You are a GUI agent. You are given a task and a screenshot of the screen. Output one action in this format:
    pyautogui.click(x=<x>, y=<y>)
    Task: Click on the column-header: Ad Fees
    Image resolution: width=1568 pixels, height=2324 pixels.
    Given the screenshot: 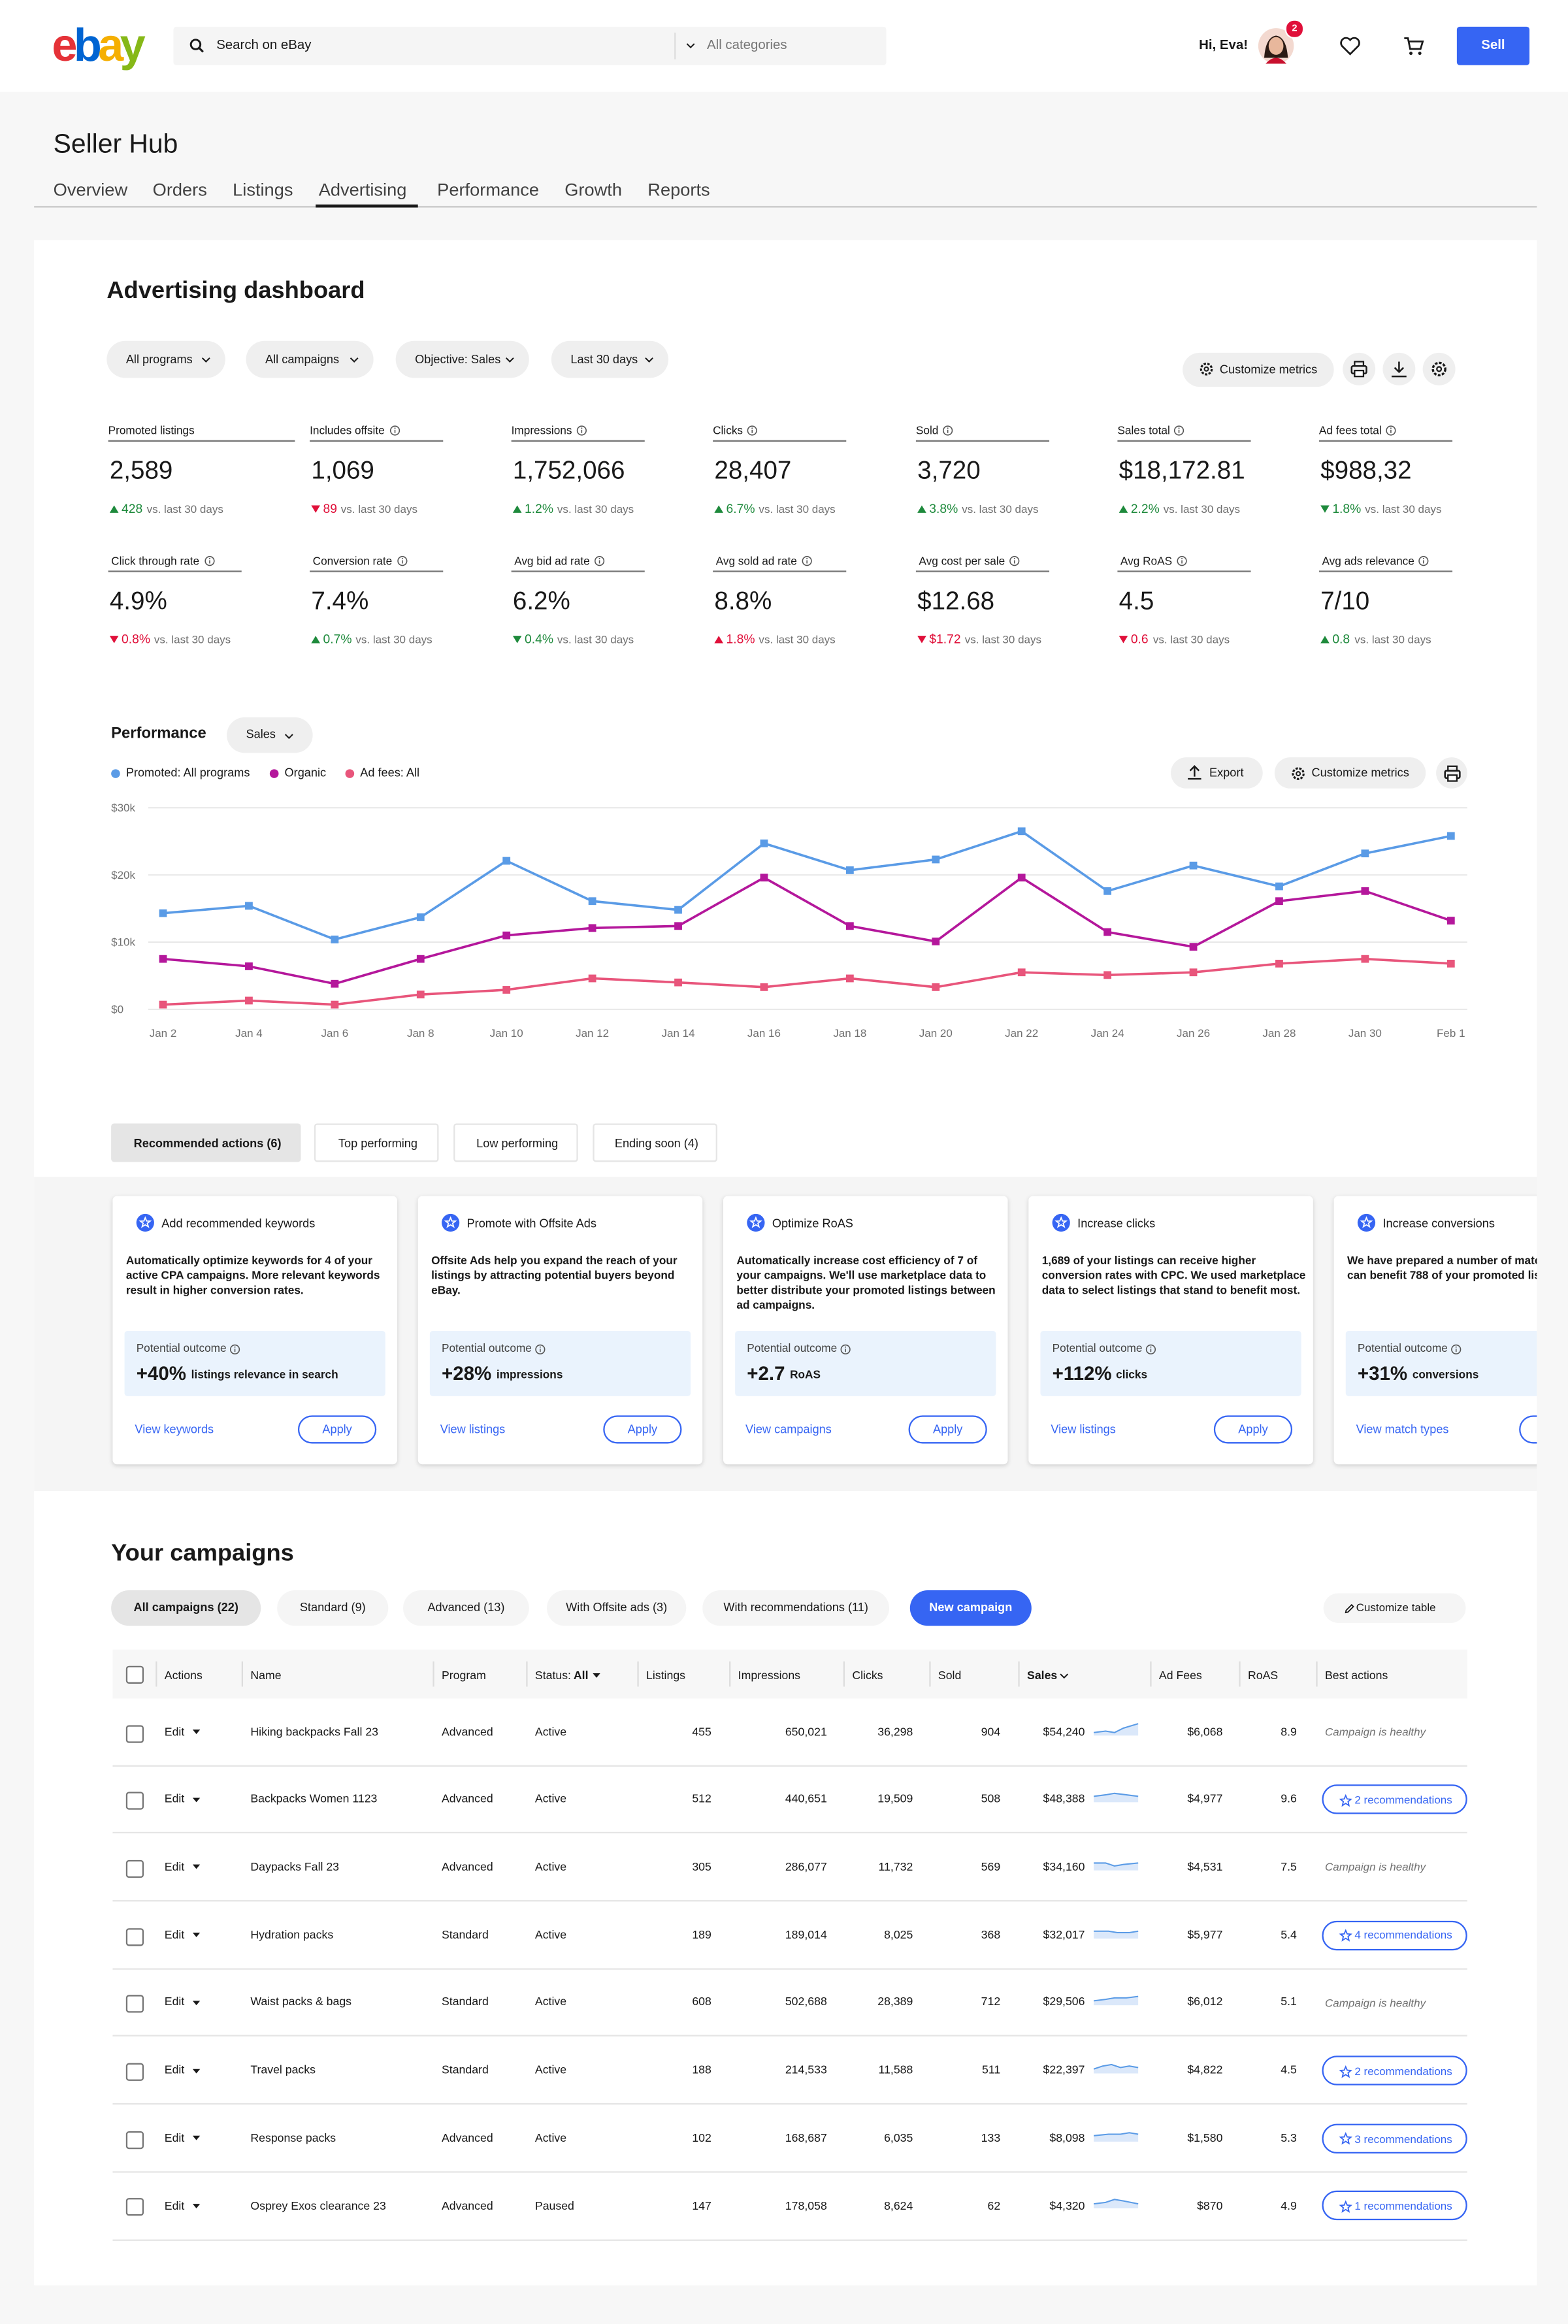 What is the action you would take?
    pyautogui.click(x=1180, y=1675)
    